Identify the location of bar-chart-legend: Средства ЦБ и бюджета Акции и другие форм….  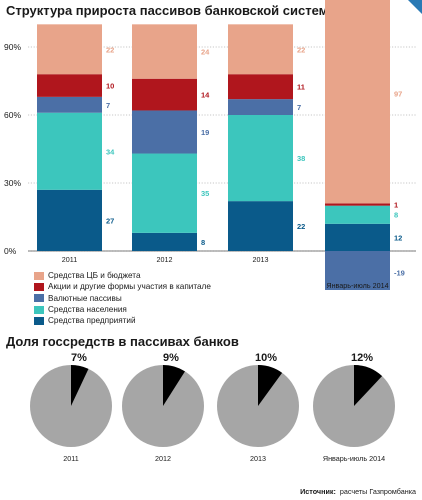
(122, 298).